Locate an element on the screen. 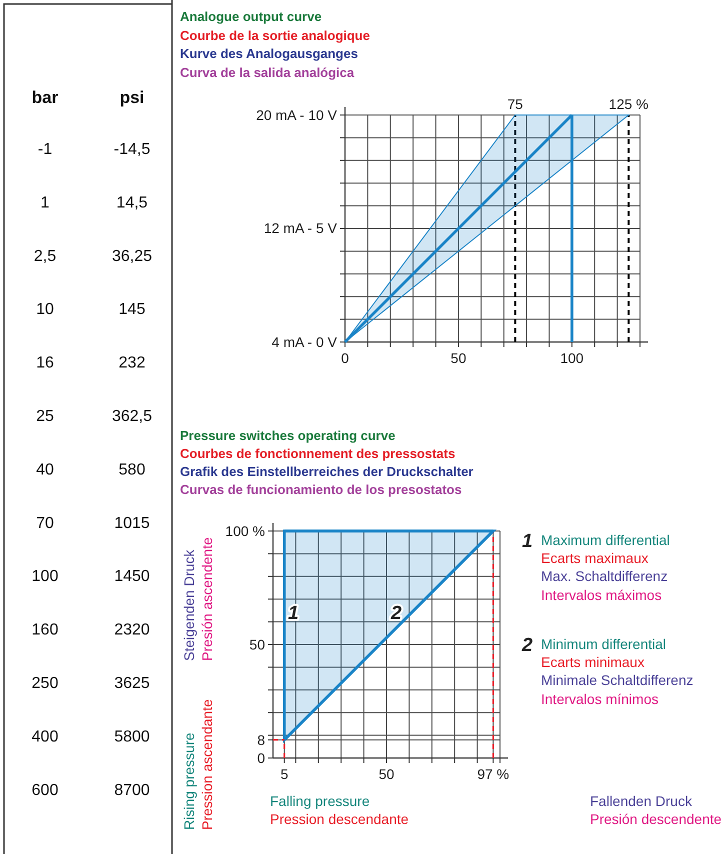 The height and width of the screenshot is (854, 722). text: -1 is located at coordinates (45, 149).